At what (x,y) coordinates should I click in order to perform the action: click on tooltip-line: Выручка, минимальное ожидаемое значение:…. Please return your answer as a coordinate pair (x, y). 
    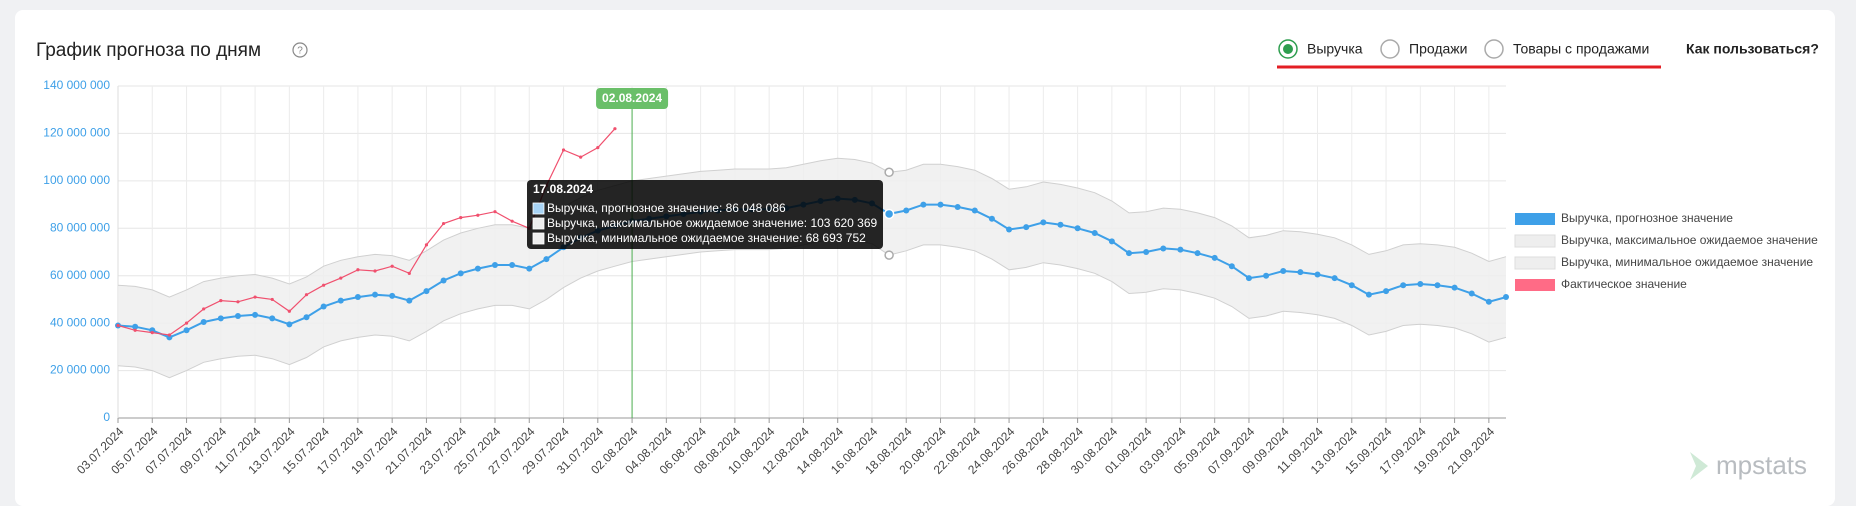
    Looking at the image, I should click on (706, 238).